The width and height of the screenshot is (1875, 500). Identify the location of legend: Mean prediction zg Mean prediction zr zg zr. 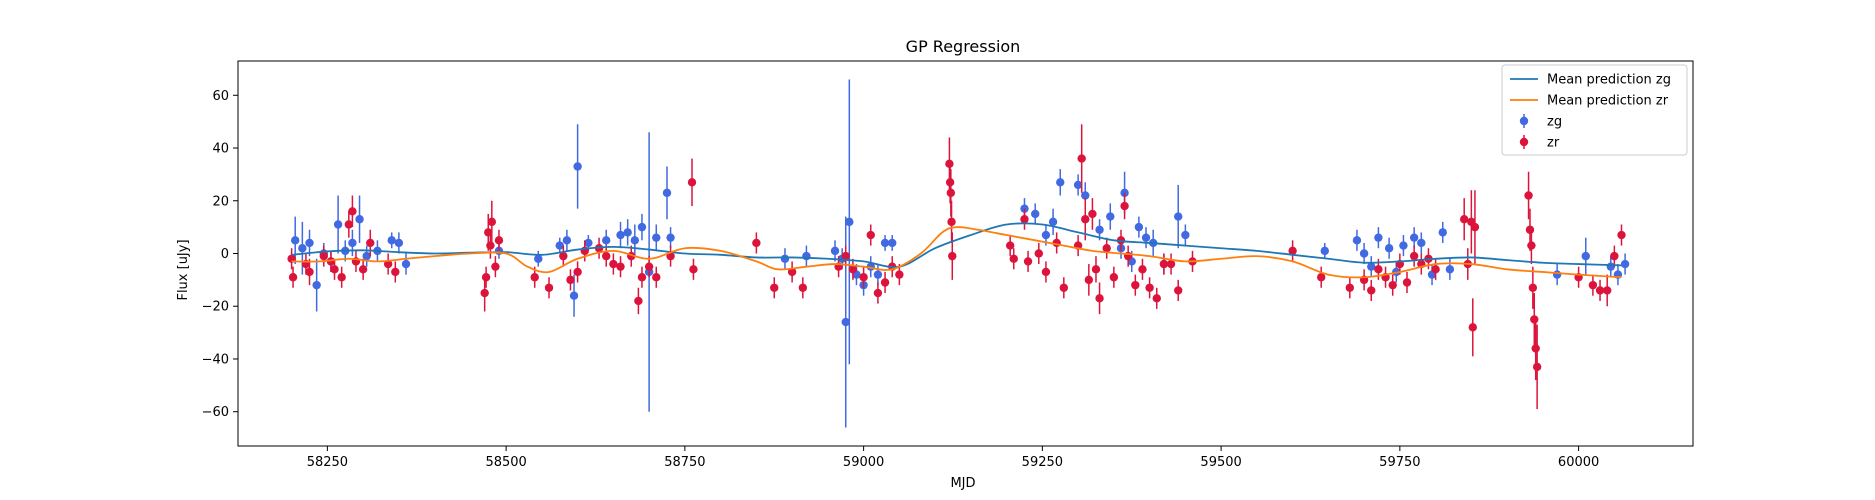
(1594, 110).